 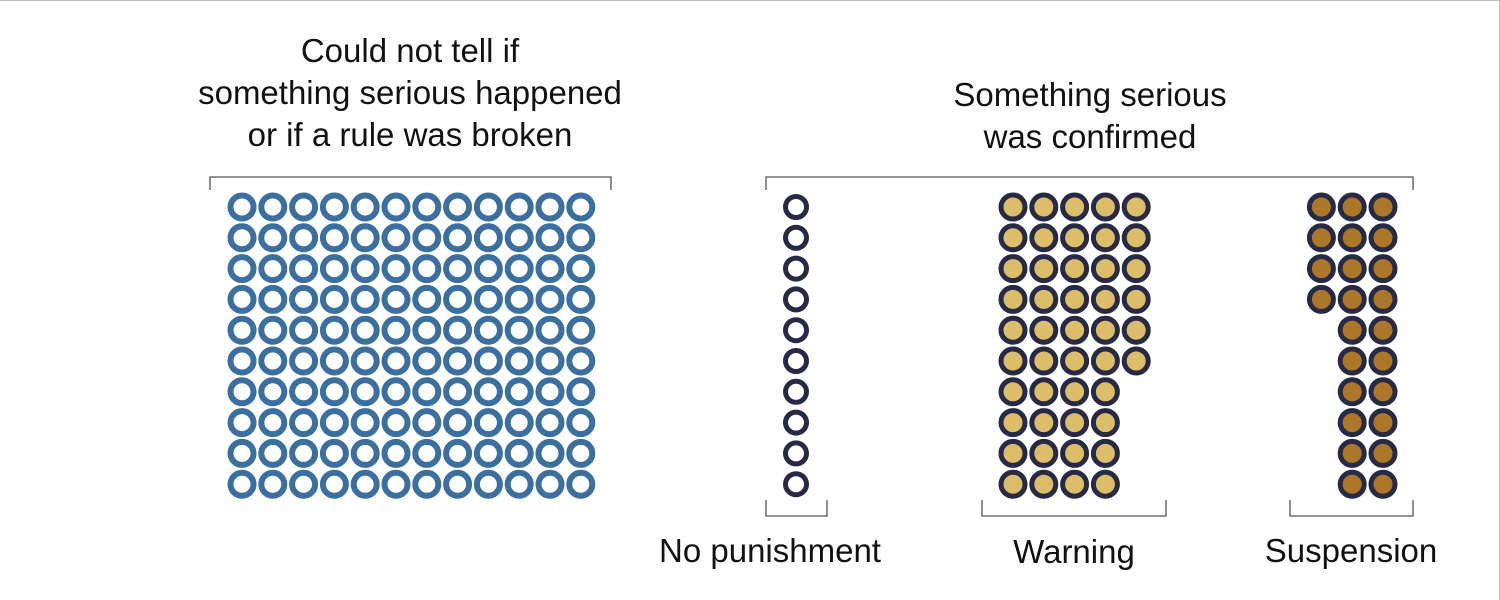 What do you see at coordinates (796, 346) in the screenshot?
I see `dot-column-no-punishment` at bounding box center [796, 346].